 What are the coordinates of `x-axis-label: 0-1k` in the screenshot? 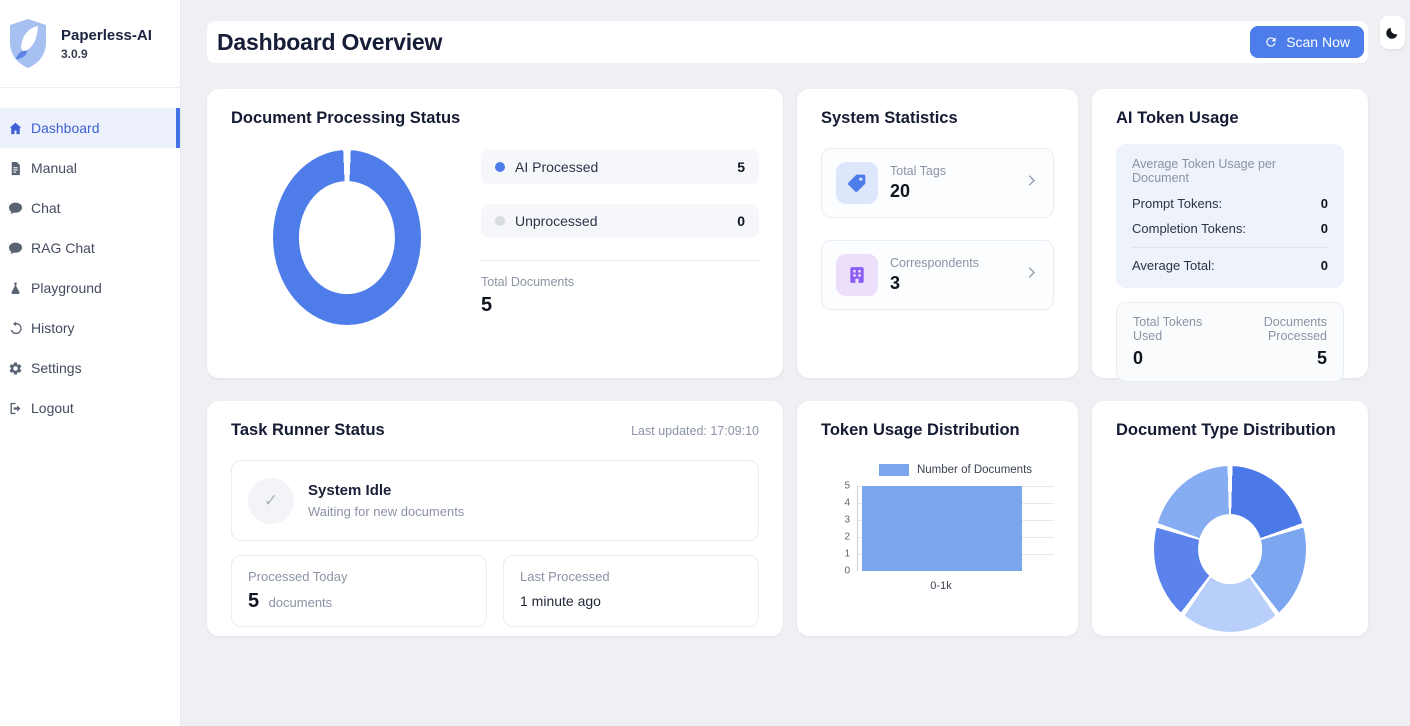 It's located at (941, 586).